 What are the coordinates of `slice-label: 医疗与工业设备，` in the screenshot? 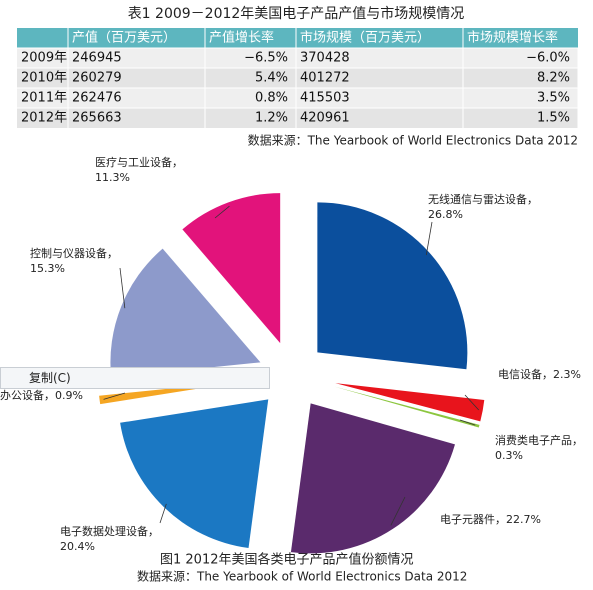 It's located at (139, 162).